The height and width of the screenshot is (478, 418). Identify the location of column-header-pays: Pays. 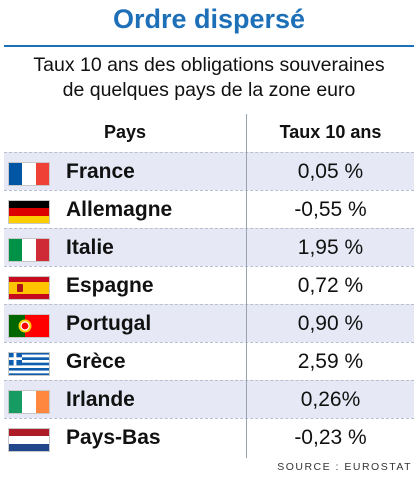
(125, 132).